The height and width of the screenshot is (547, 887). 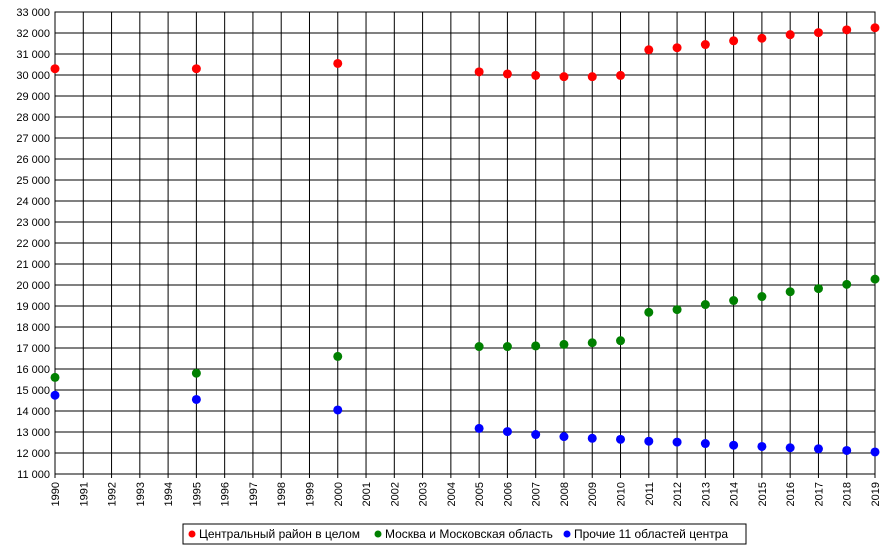 I want to click on x-tick-label: 2011, so click(x=650, y=494).